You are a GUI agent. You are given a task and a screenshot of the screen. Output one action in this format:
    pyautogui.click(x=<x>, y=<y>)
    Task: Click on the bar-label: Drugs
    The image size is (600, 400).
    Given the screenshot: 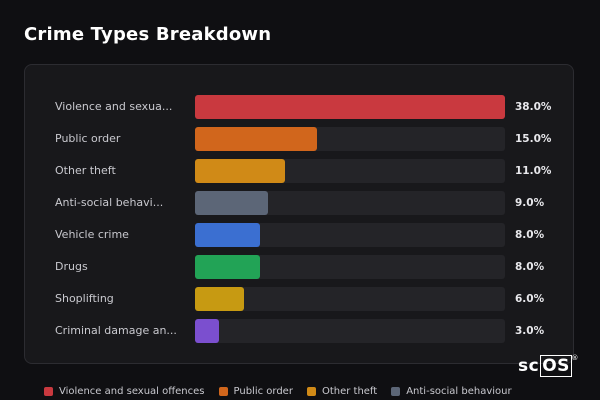 What is the action you would take?
    pyautogui.click(x=71, y=266)
    